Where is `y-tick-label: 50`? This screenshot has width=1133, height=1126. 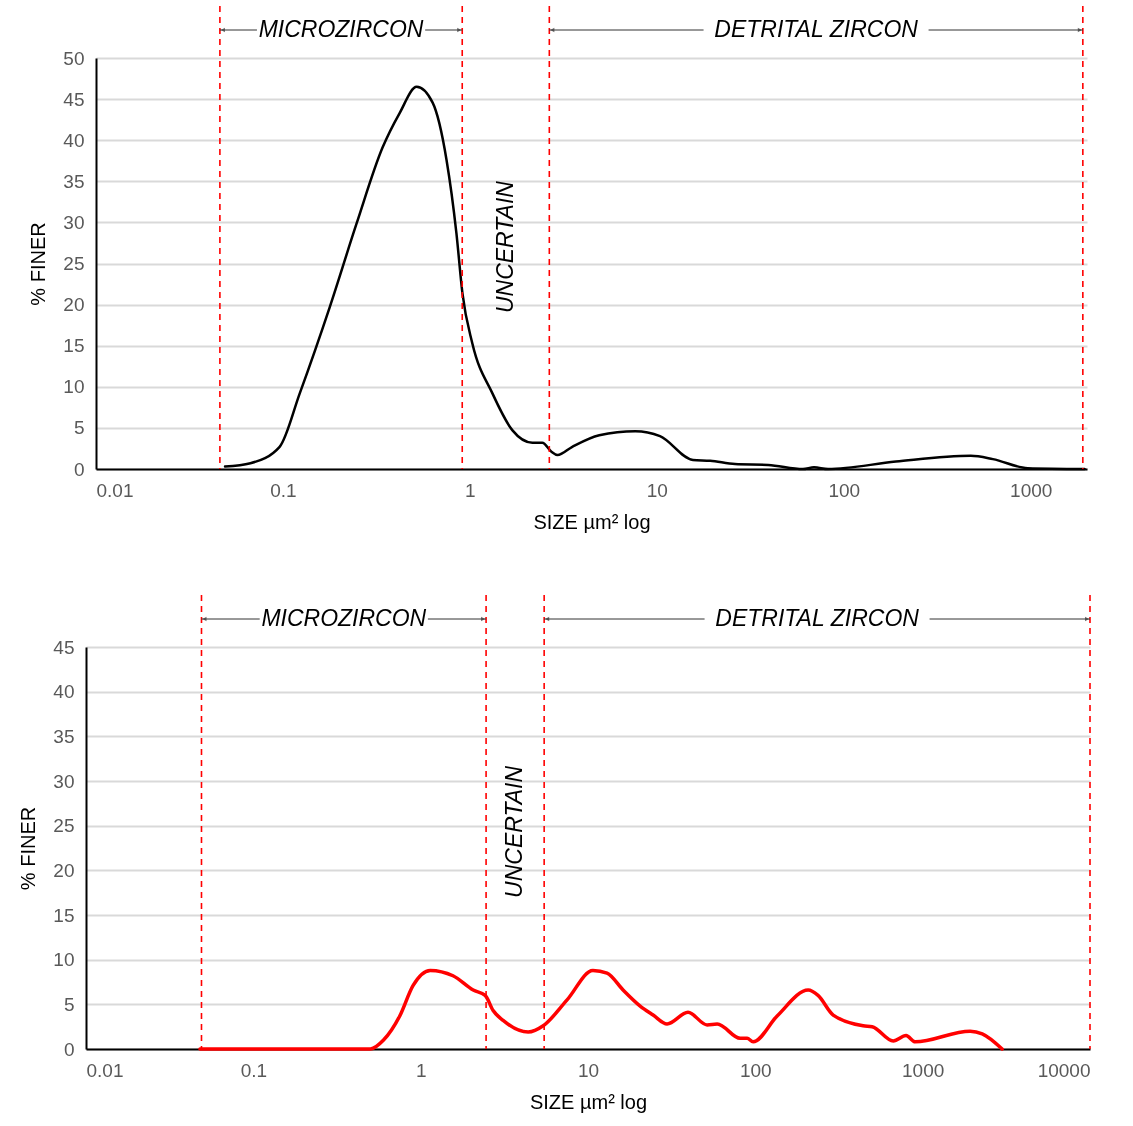
y-tick-label: 50 is located at coordinates (74, 58).